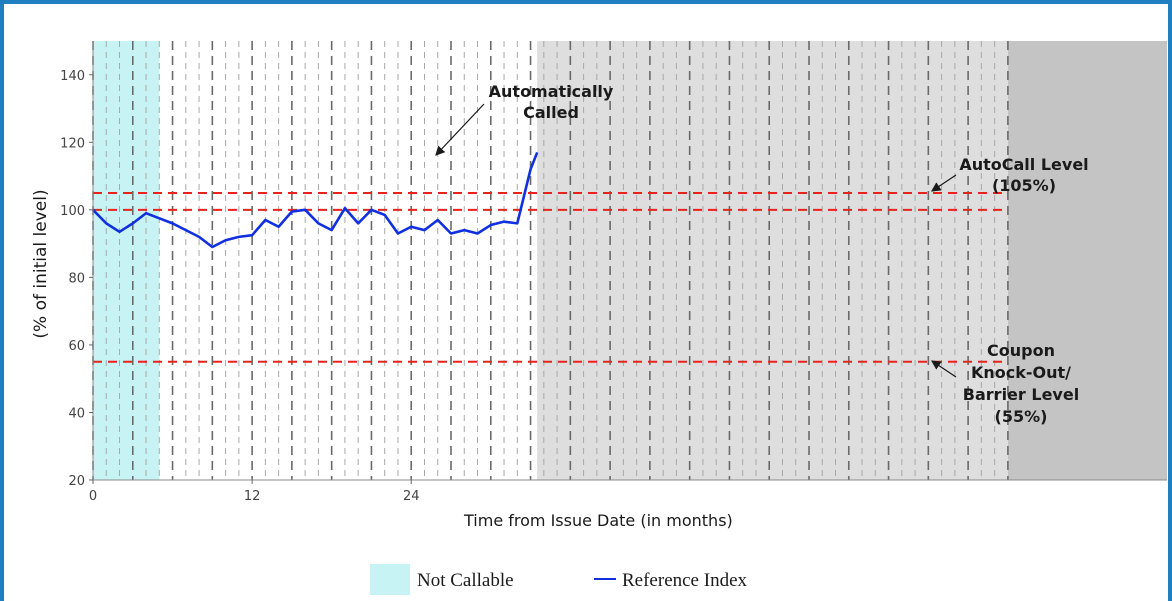 The width and height of the screenshot is (1172, 601). What do you see at coordinates (411, 496) in the screenshot?
I see `x-tick-label-24: 24` at bounding box center [411, 496].